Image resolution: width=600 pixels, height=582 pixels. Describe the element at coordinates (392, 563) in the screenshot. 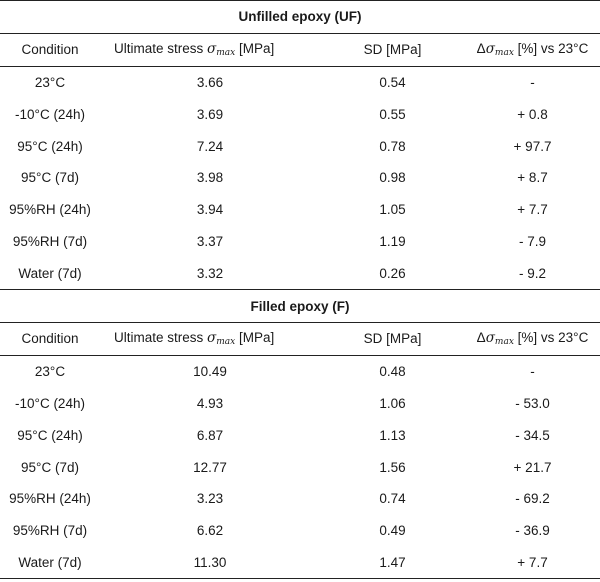

I see `cell-sd: 1.47` at that location.